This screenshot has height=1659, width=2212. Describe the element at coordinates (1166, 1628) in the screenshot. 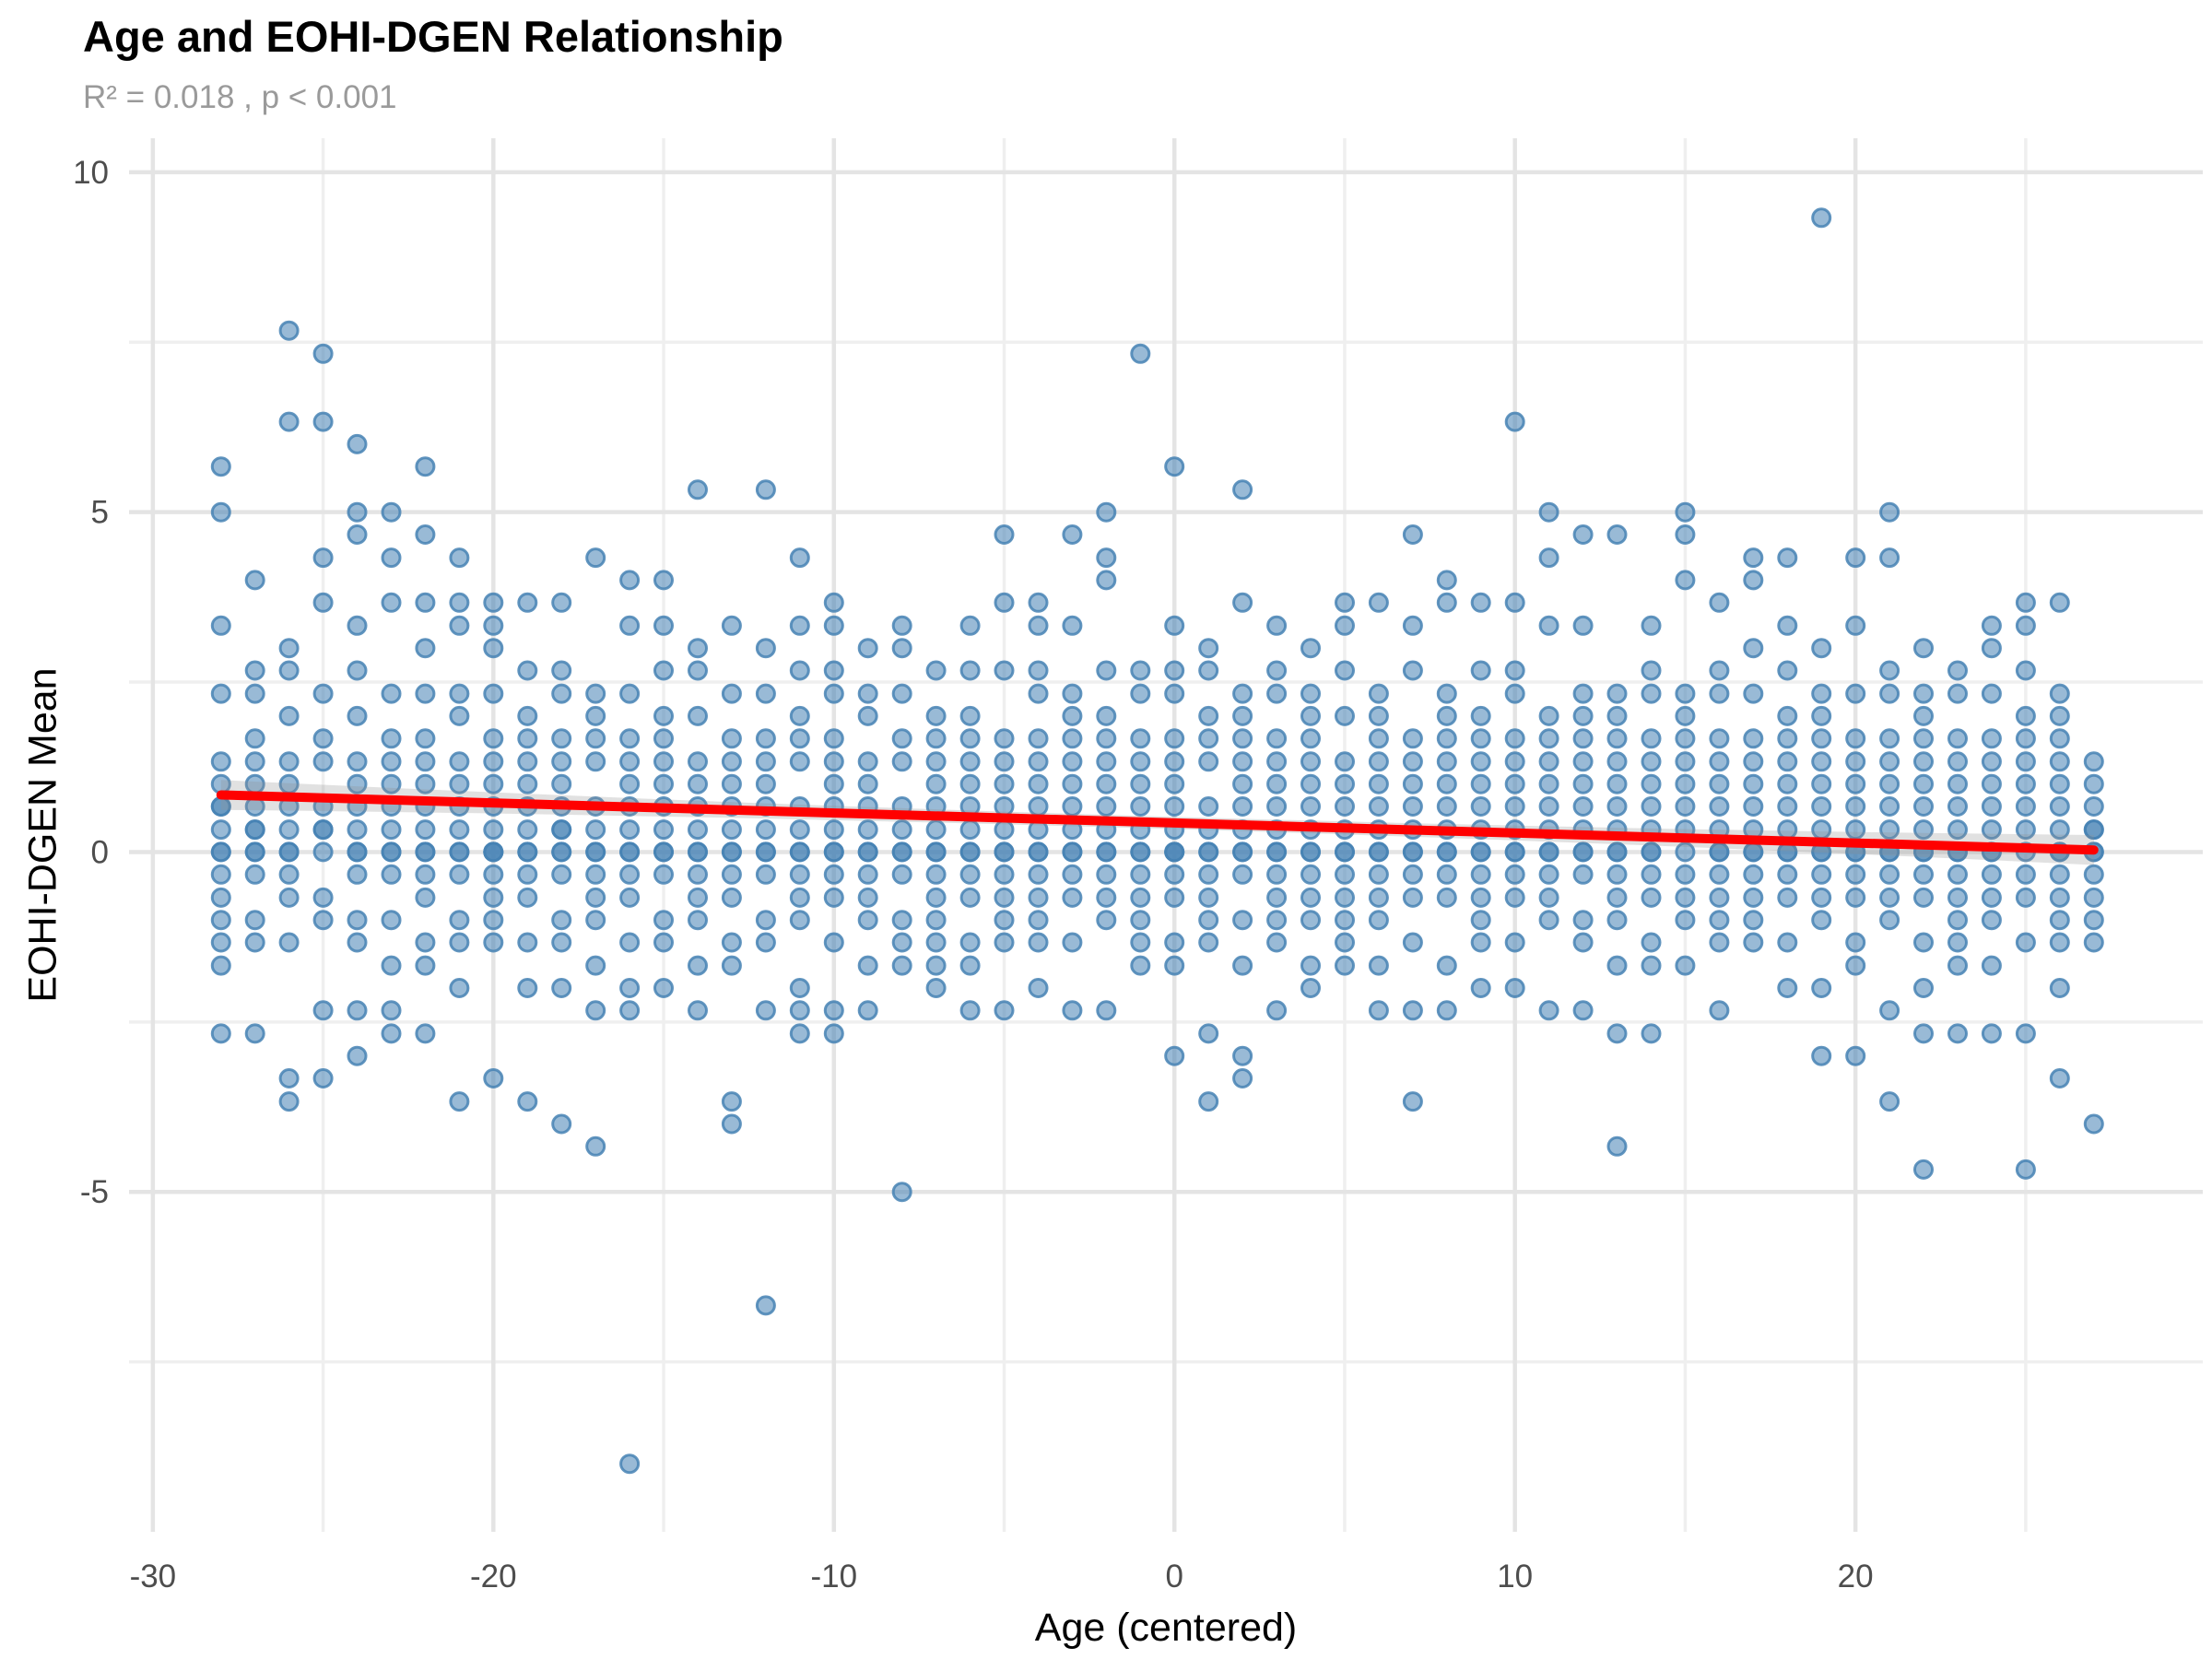

I see `x-axis-title: Age (centered)` at that location.